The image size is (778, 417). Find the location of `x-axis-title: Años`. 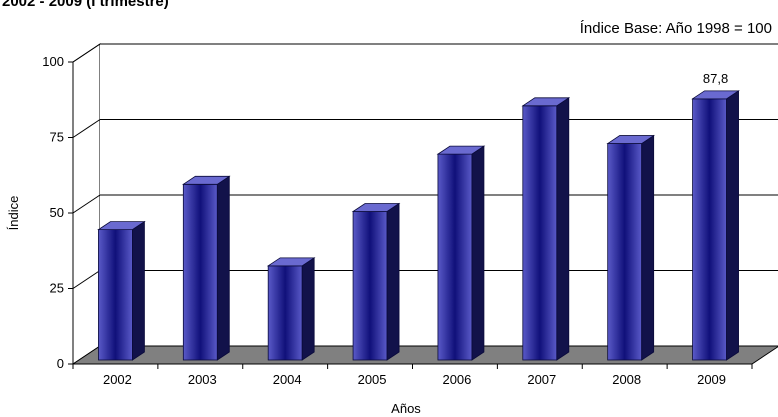

x-axis-title: Años is located at coordinates (406, 408).